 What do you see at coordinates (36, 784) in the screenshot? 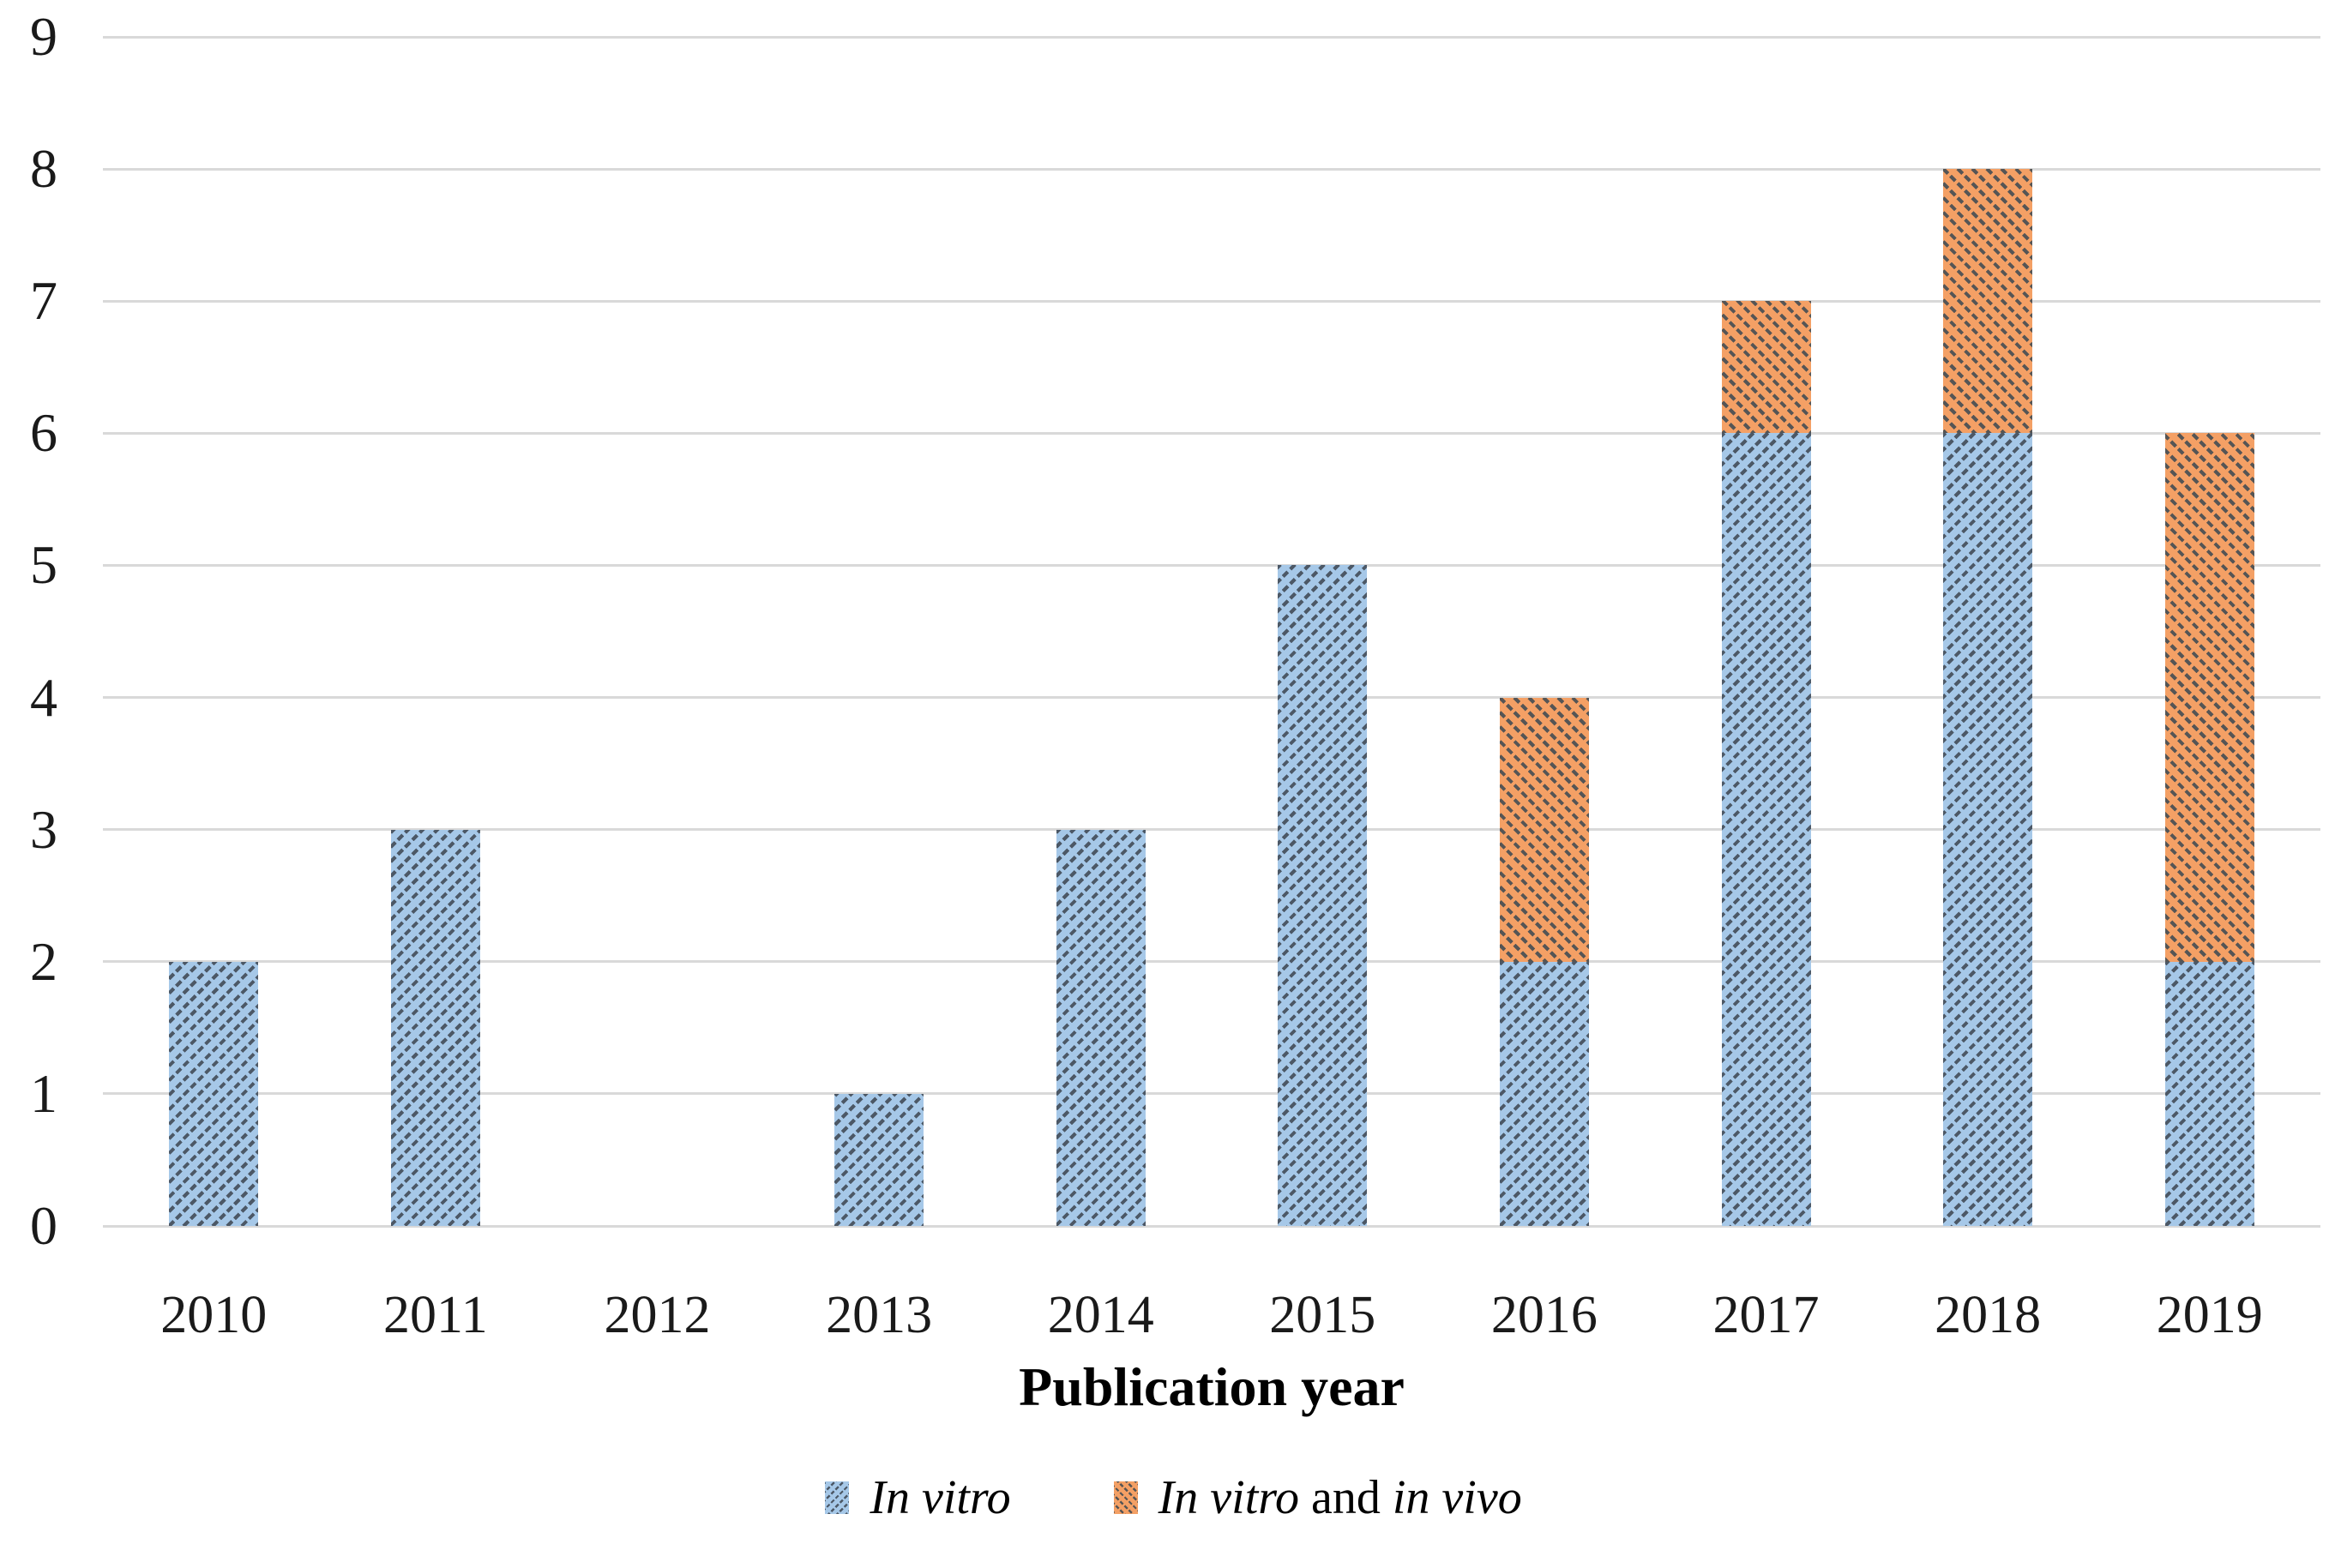
I see `y-axis-tick-labels: 0 1 2 3 4 5 6 7 8 9` at bounding box center [36, 784].